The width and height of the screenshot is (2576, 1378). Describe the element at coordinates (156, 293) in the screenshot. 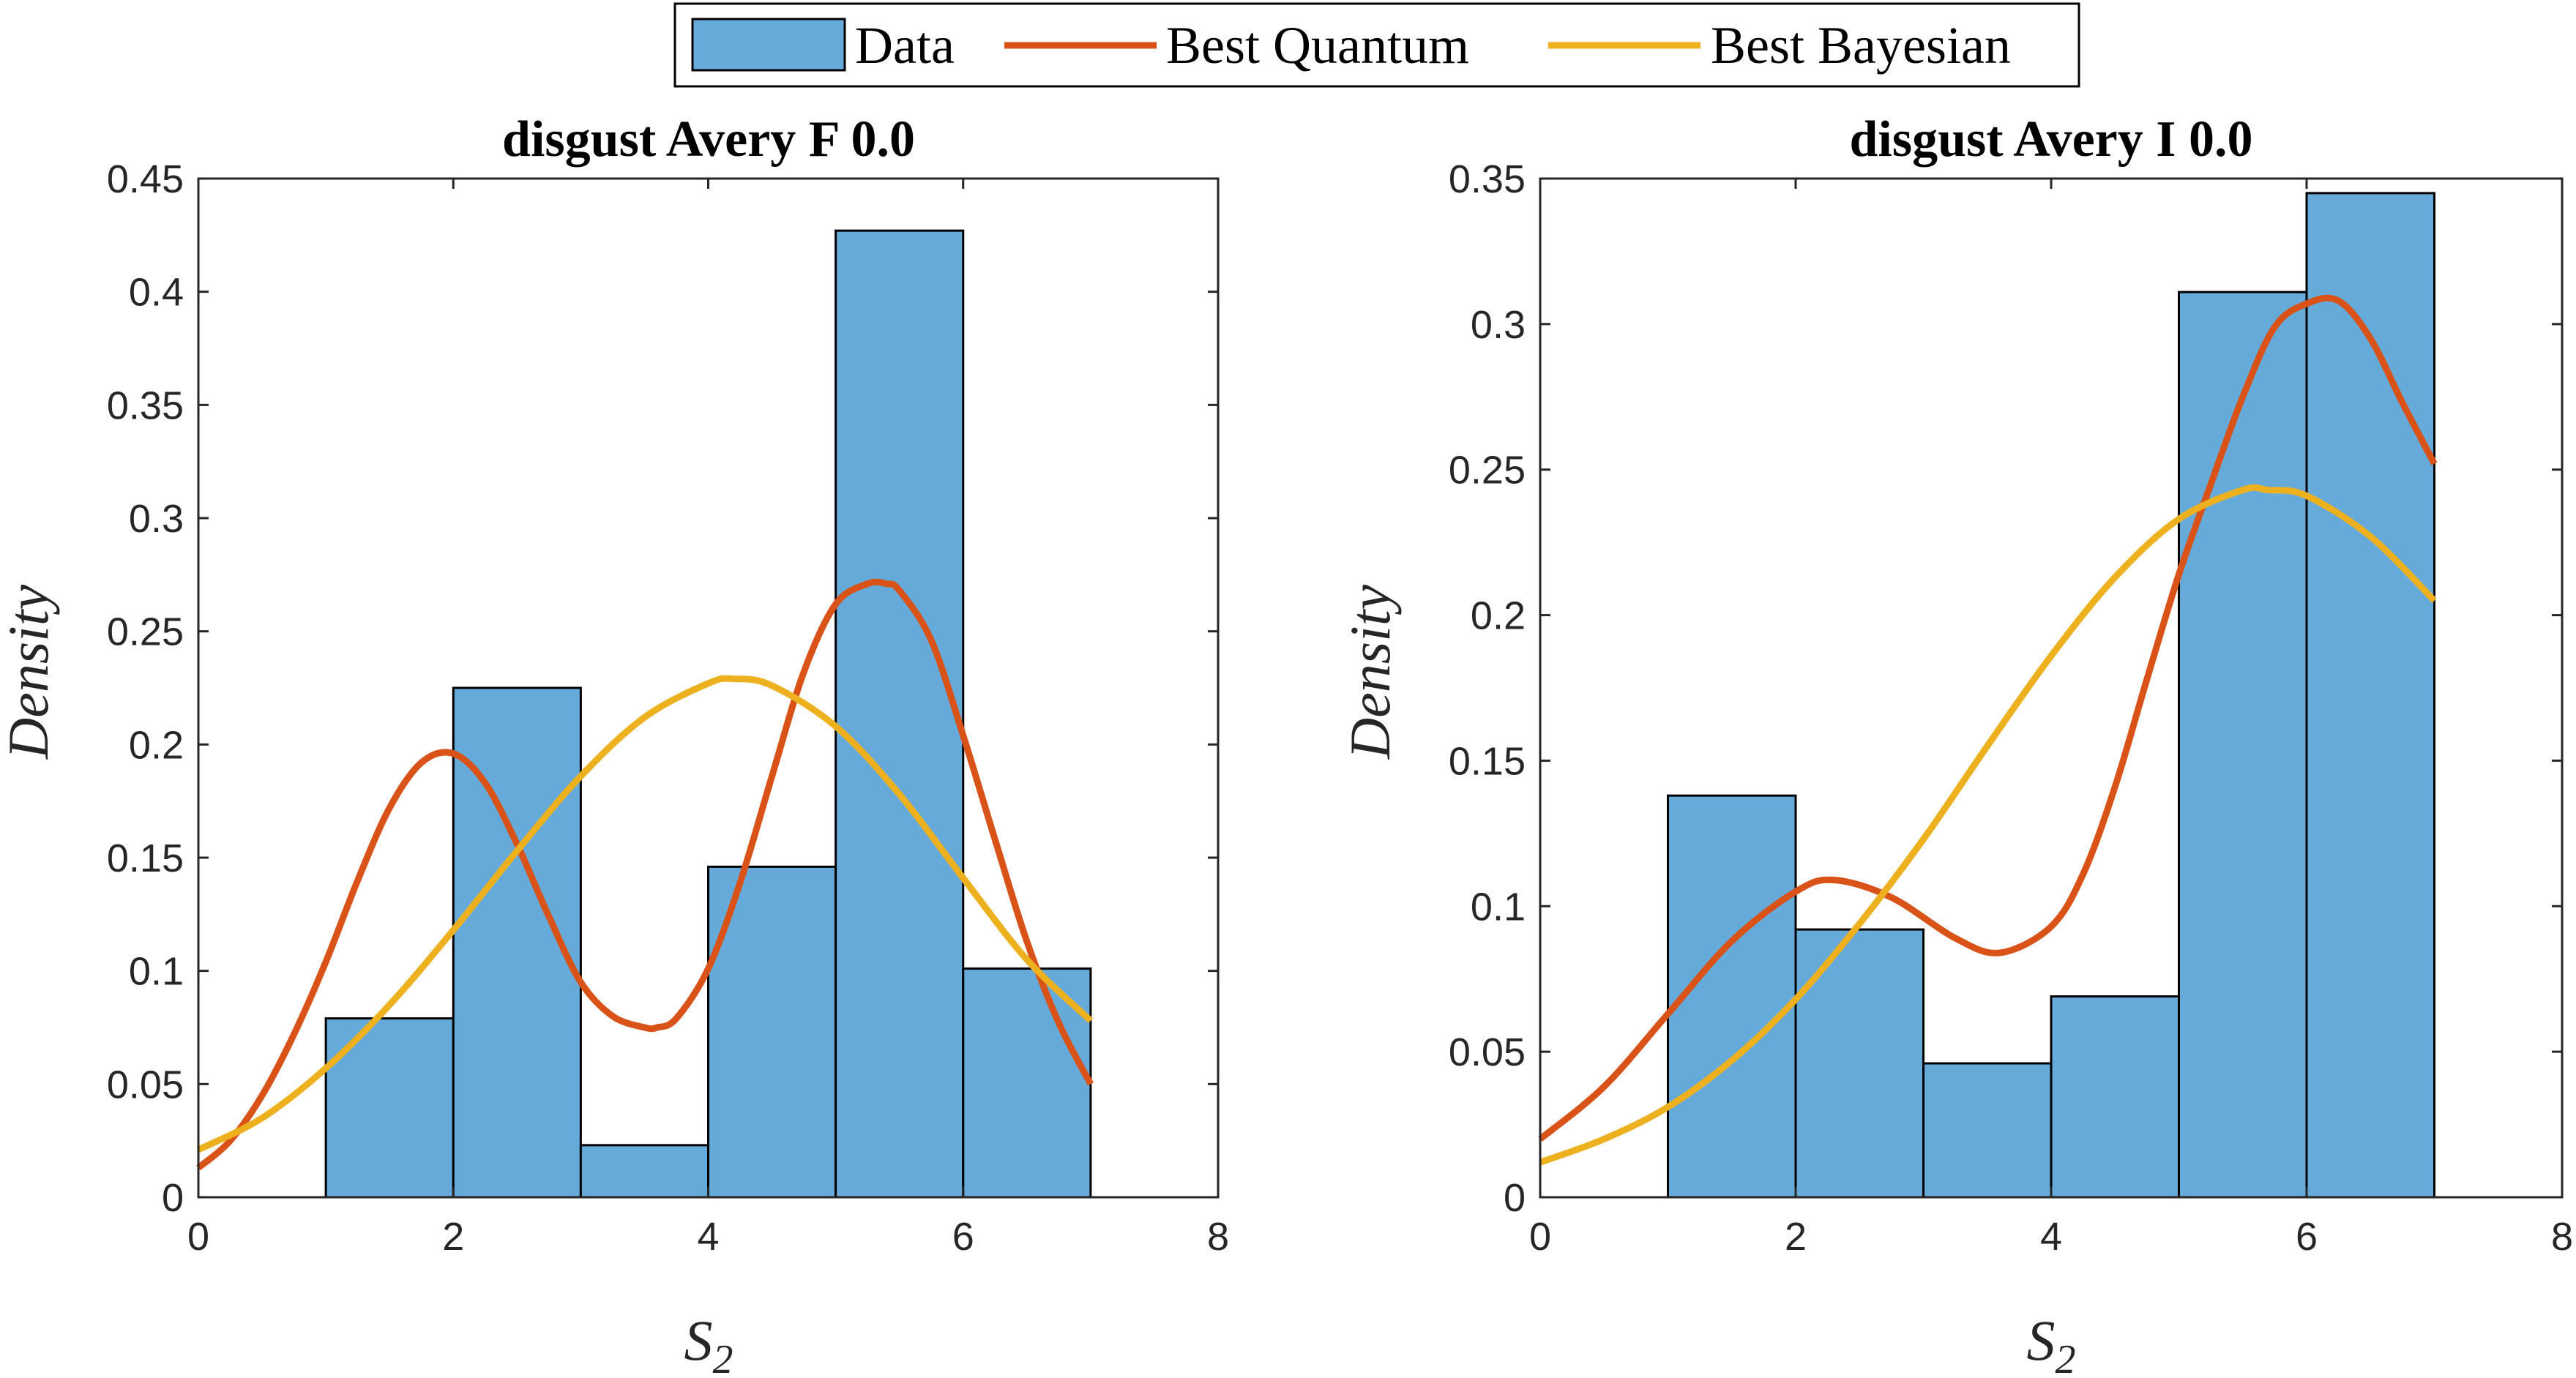

I see `left-y-tick-label: 0.4` at that location.